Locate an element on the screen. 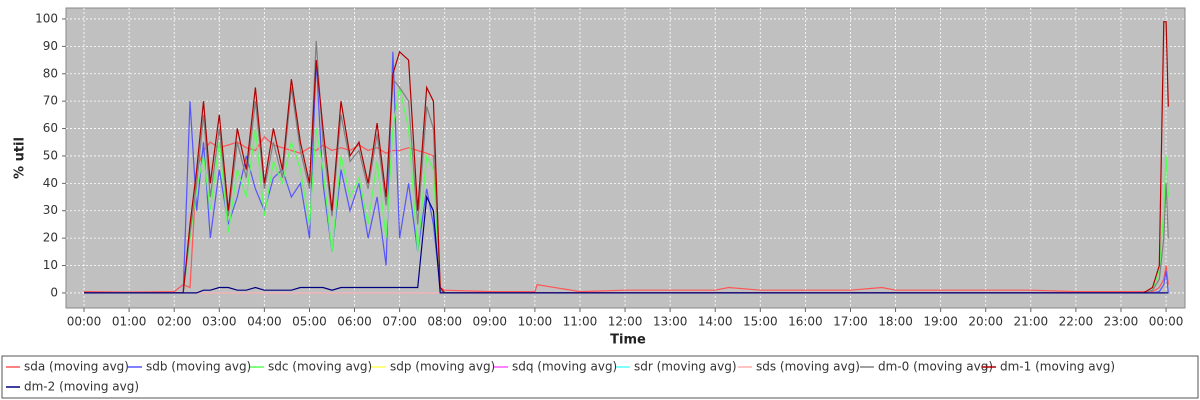  x-tick-label: 20:00 is located at coordinates (985, 322).